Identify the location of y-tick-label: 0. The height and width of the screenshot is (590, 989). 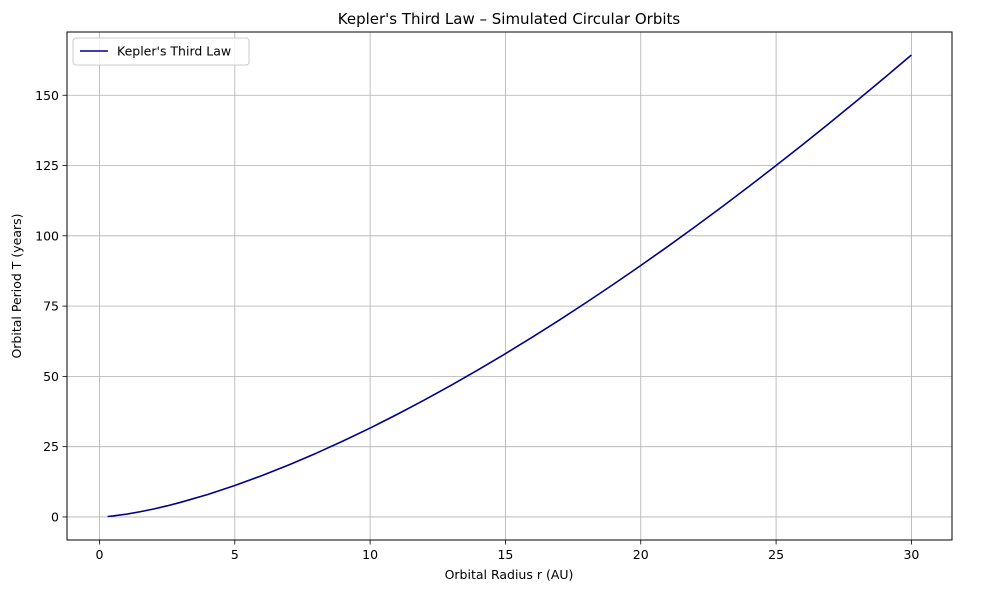
(55, 516).